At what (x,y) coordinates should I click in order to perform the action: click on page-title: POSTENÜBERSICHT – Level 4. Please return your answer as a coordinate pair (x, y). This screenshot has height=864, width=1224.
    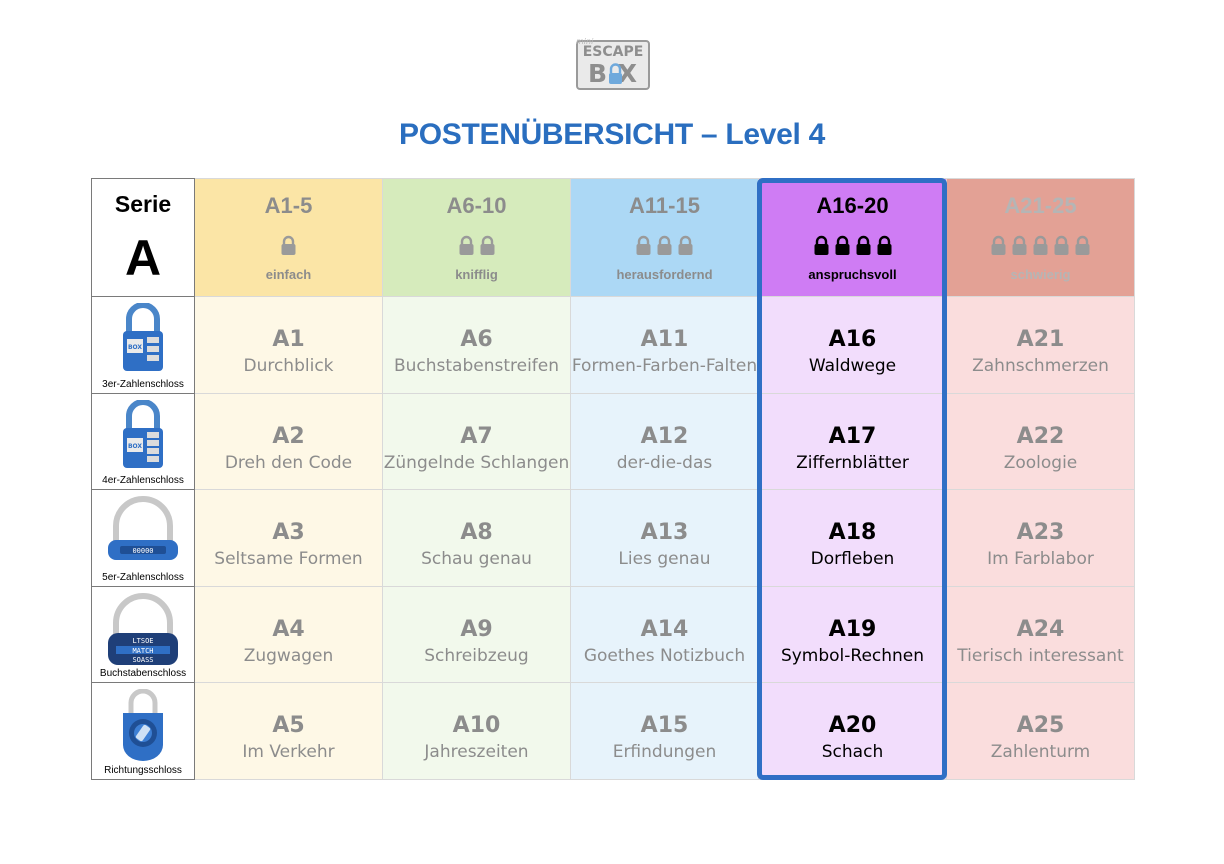
    Looking at the image, I should click on (612, 134).